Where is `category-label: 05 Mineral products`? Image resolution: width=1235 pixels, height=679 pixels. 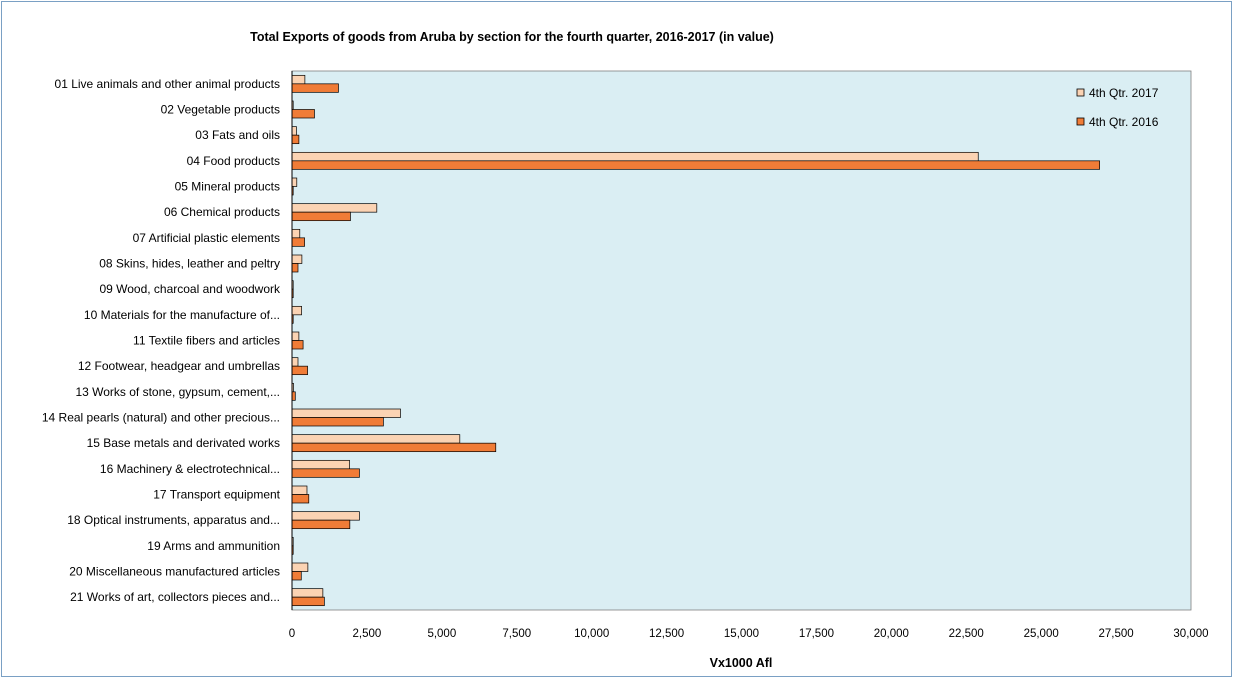
category-label: 05 Mineral products is located at coordinates (227, 187).